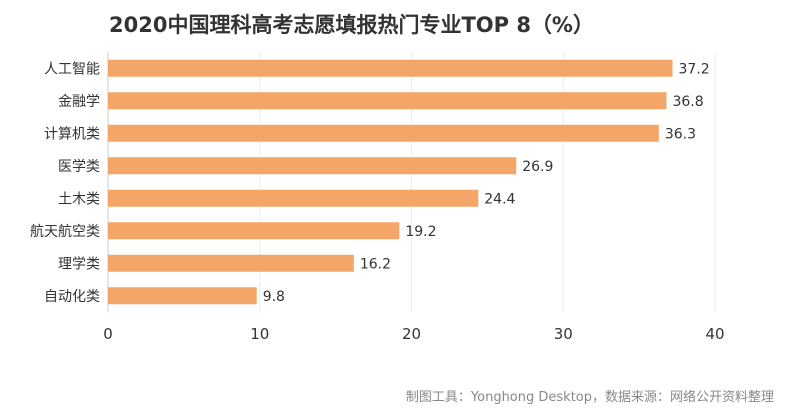  What do you see at coordinates (79, 102) in the screenshot?
I see `category-label: 金融学` at bounding box center [79, 102].